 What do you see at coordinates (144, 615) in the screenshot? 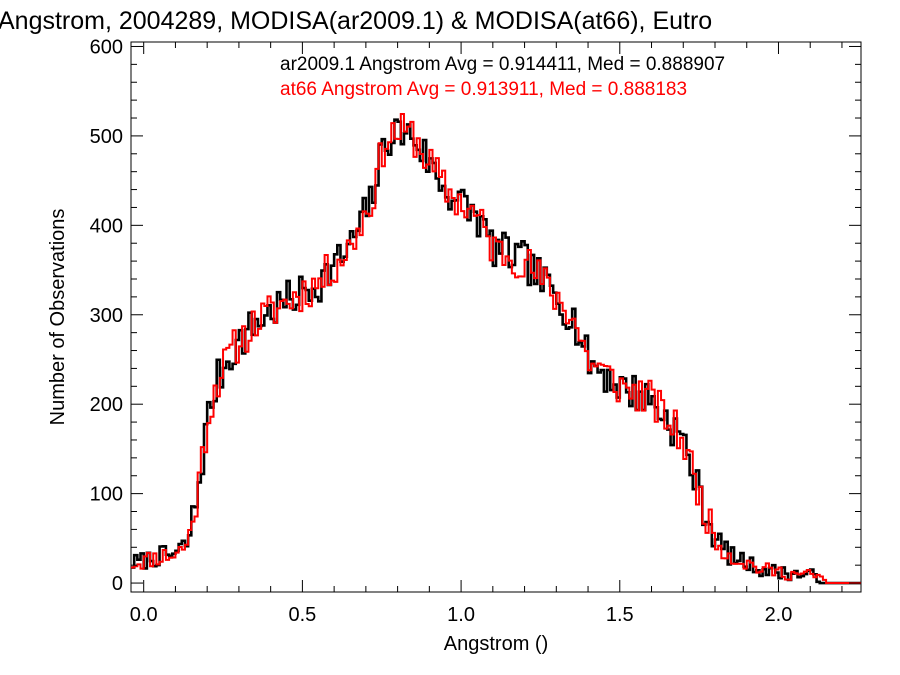
I see `x-tick-label: 0.0` at bounding box center [144, 615].